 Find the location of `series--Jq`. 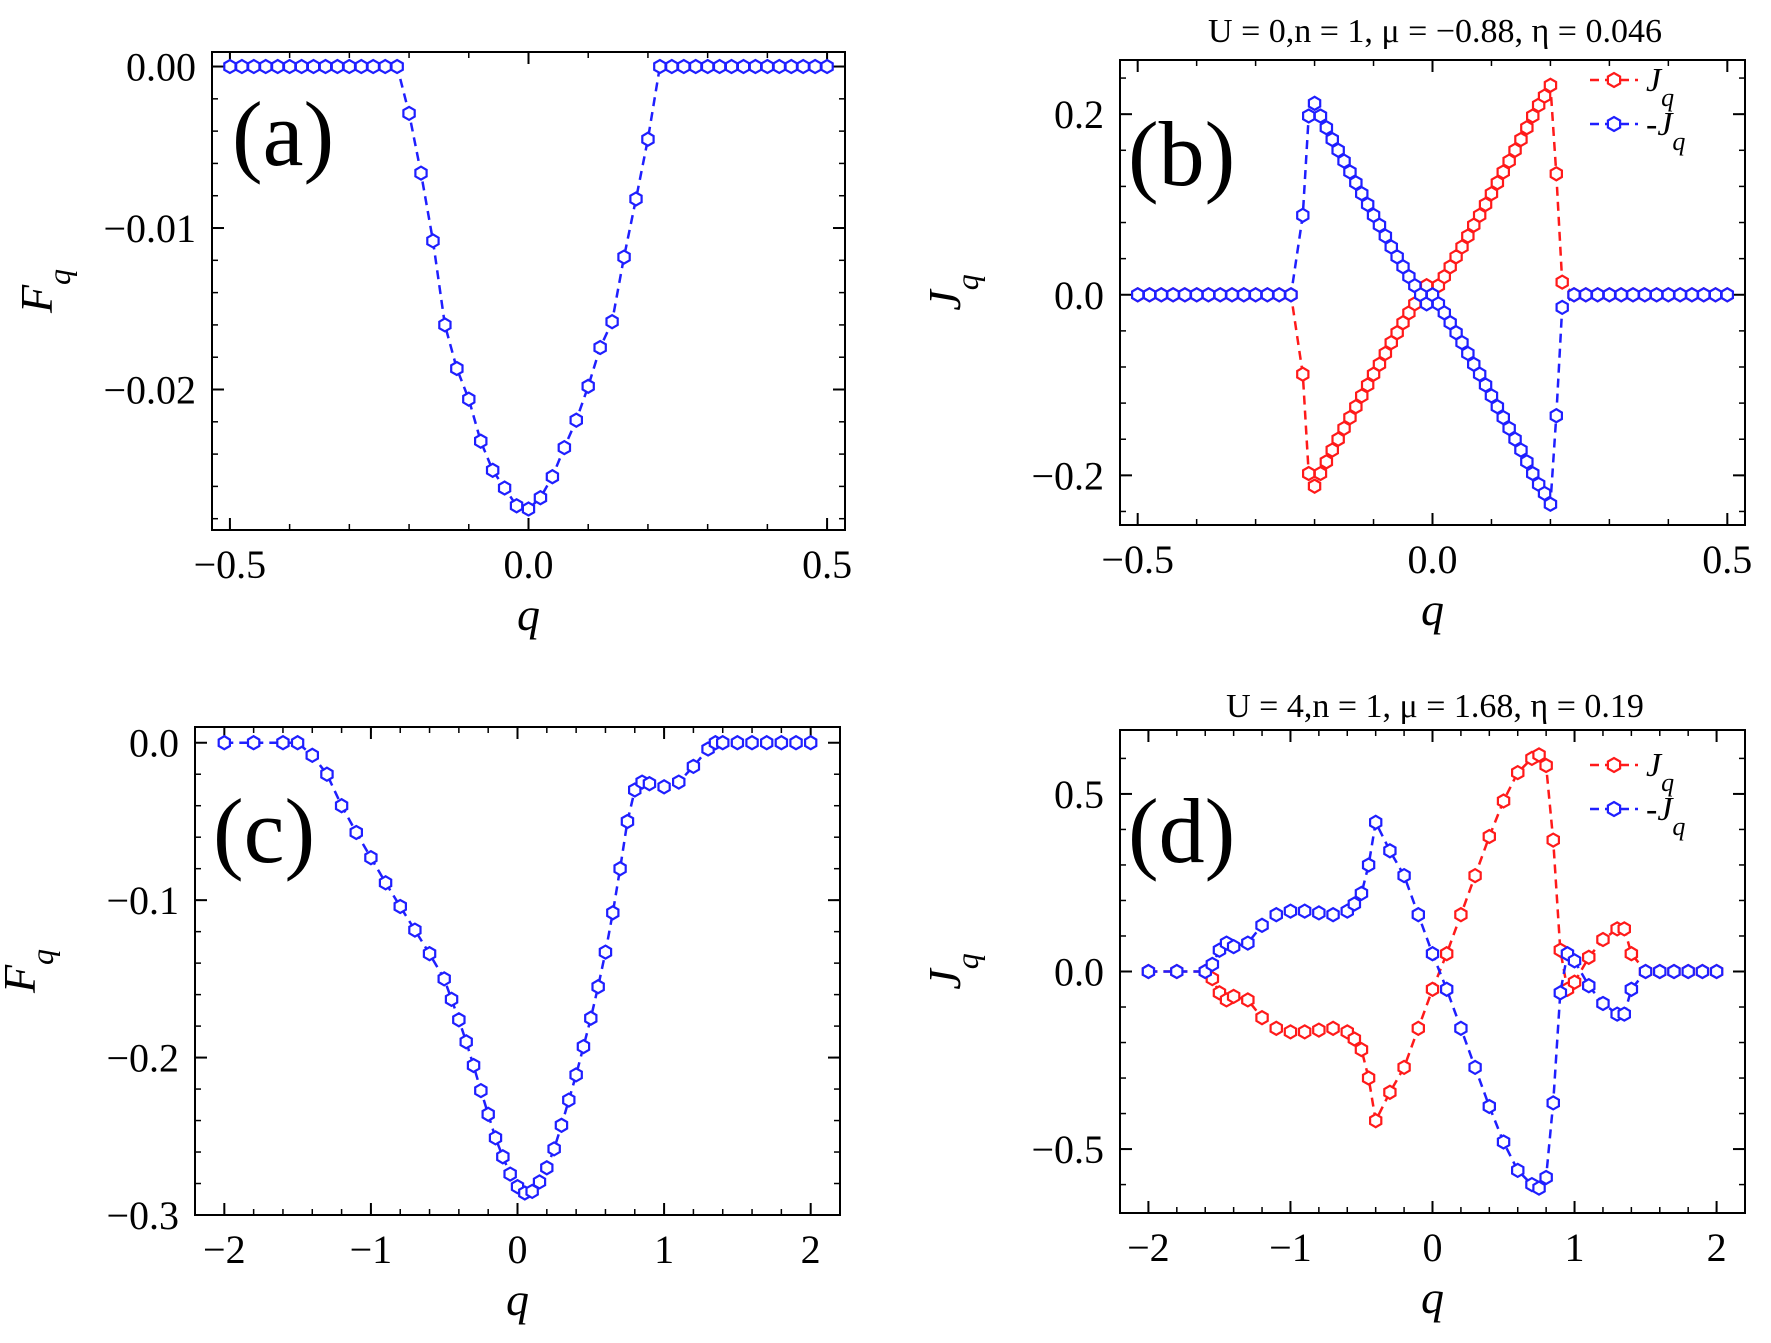

series--Jq is located at coordinates (1432, 303).